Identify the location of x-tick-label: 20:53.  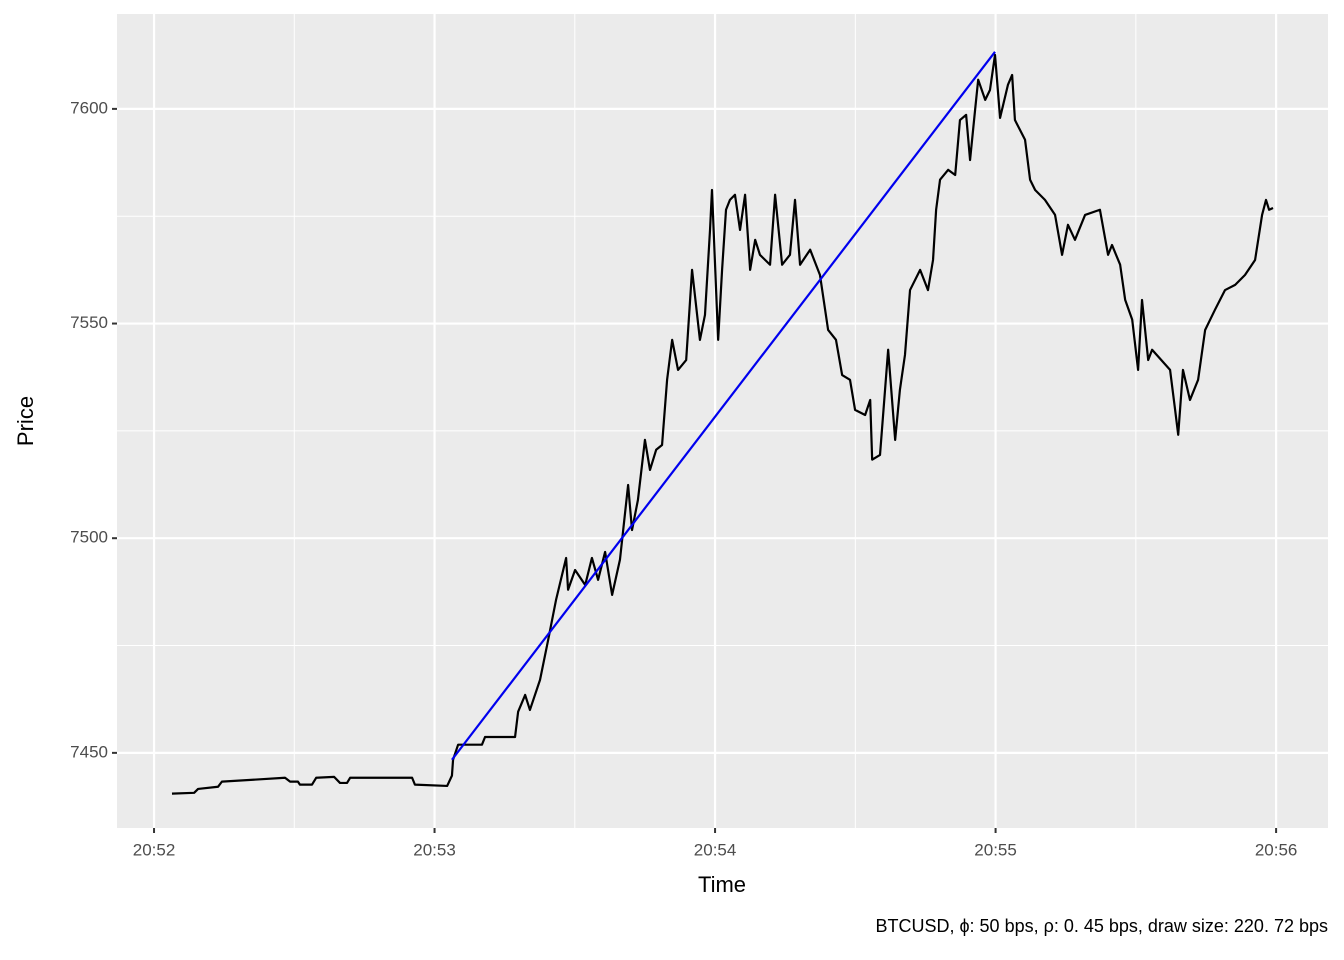
(434, 849).